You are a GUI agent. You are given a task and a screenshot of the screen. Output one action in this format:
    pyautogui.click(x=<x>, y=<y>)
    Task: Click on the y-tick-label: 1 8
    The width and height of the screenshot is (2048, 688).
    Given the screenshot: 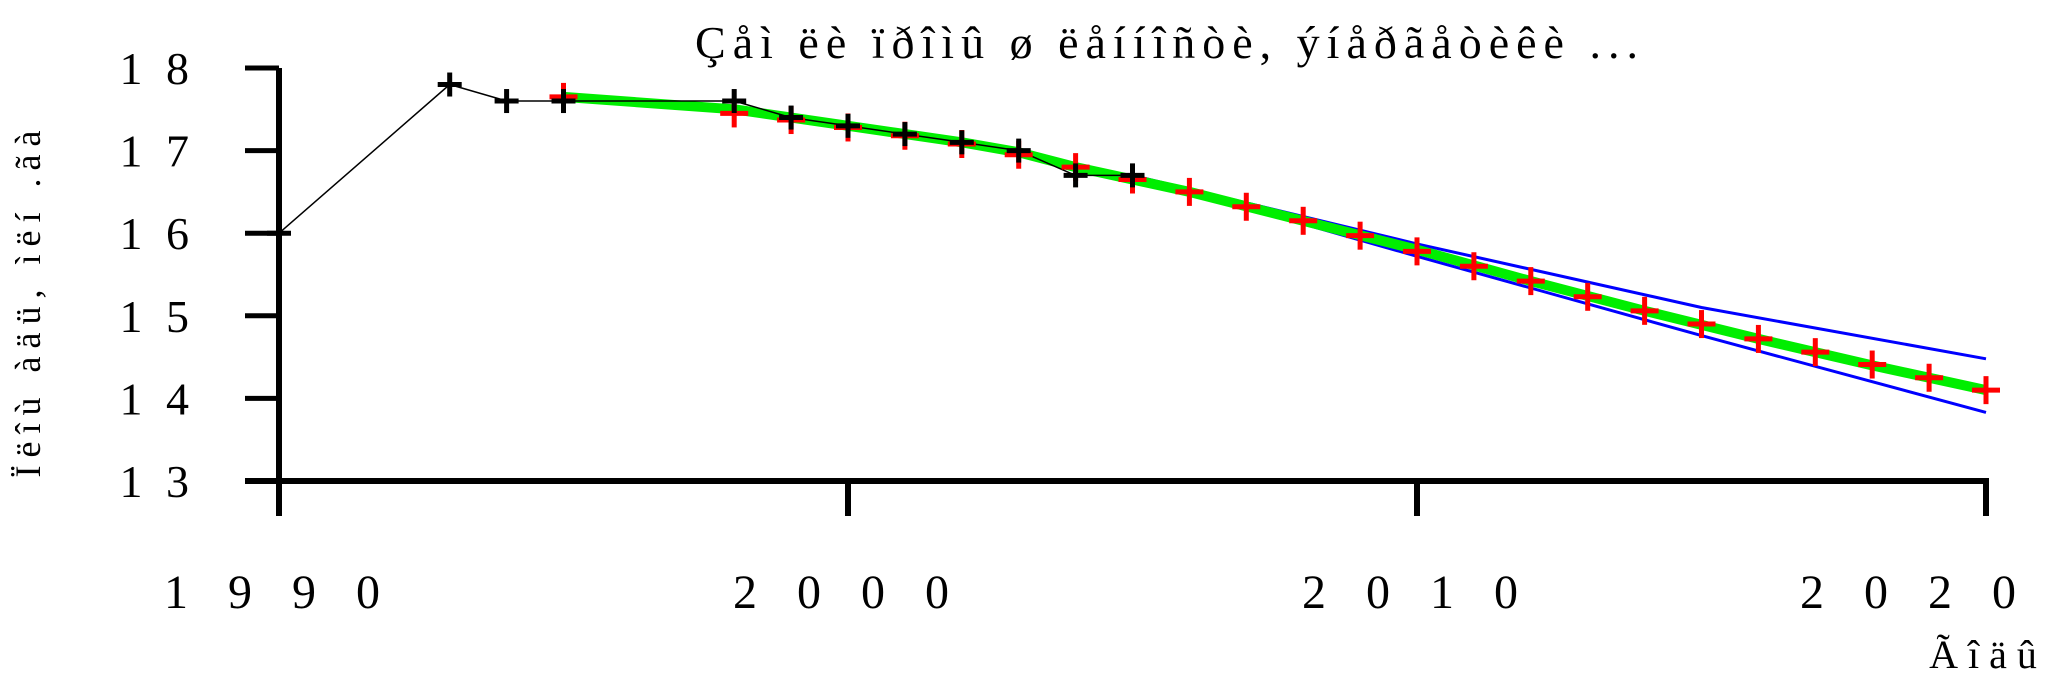 What is the action you would take?
    pyautogui.click(x=158, y=68)
    